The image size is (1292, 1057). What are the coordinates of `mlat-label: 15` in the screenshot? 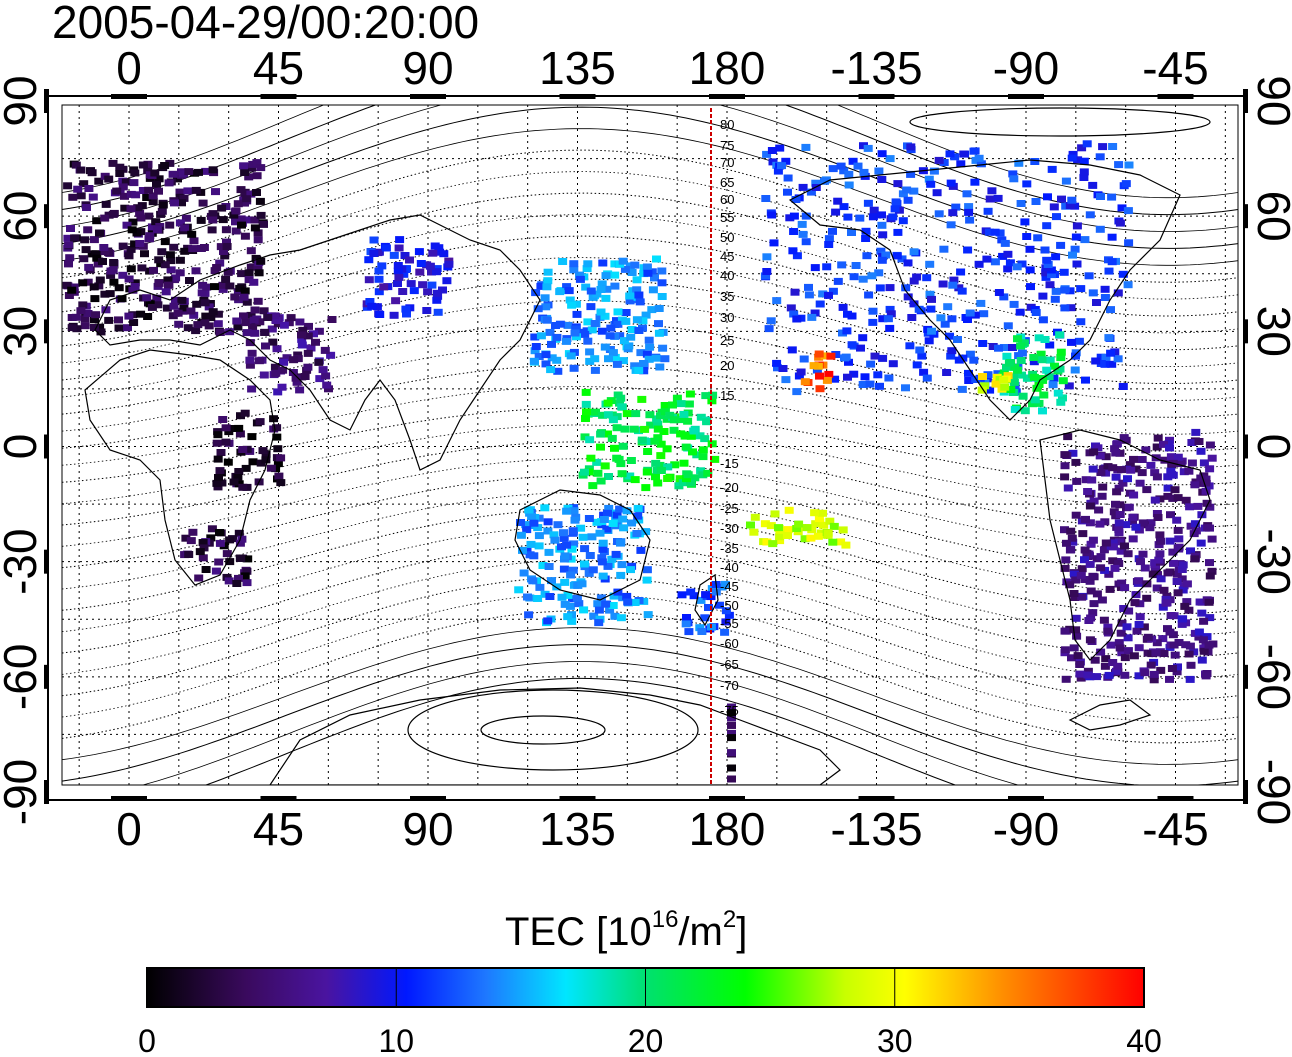 It's located at (727, 395).